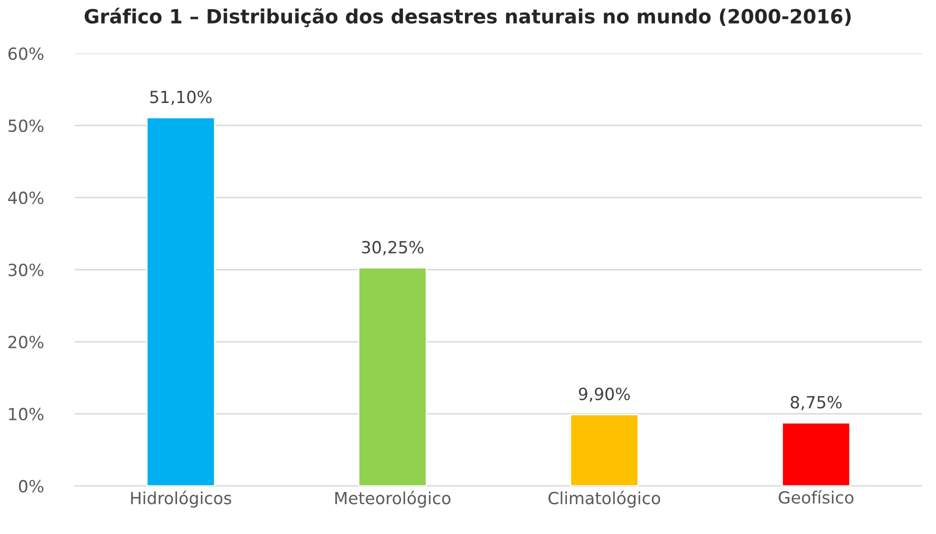 This screenshot has width=936, height=534. I want to click on y-tick-label: 50%, so click(26, 125).